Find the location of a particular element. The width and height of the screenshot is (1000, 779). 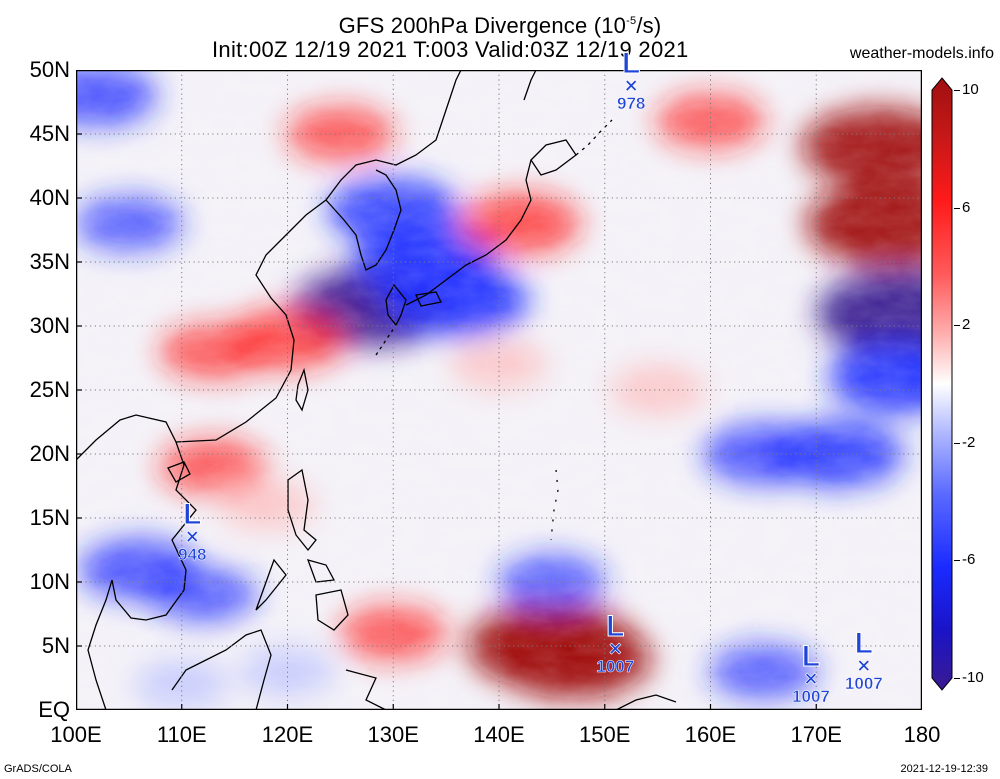

coastline-marianas is located at coordinates (554, 505).